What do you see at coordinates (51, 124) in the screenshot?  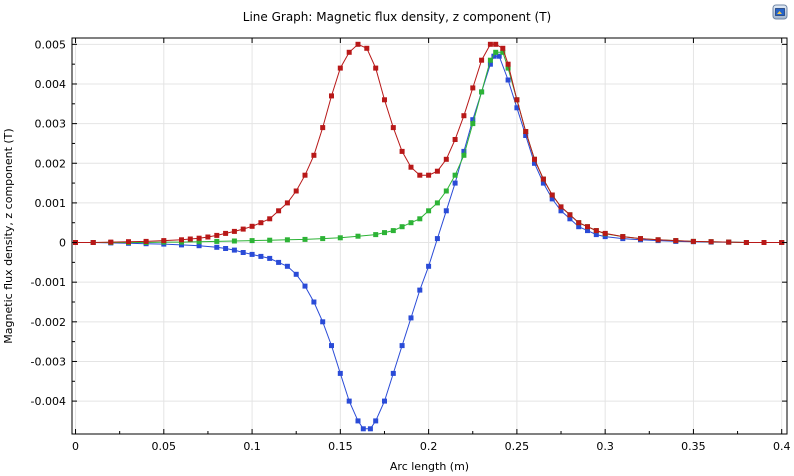 I see `y-tick-label: 0.003` at bounding box center [51, 124].